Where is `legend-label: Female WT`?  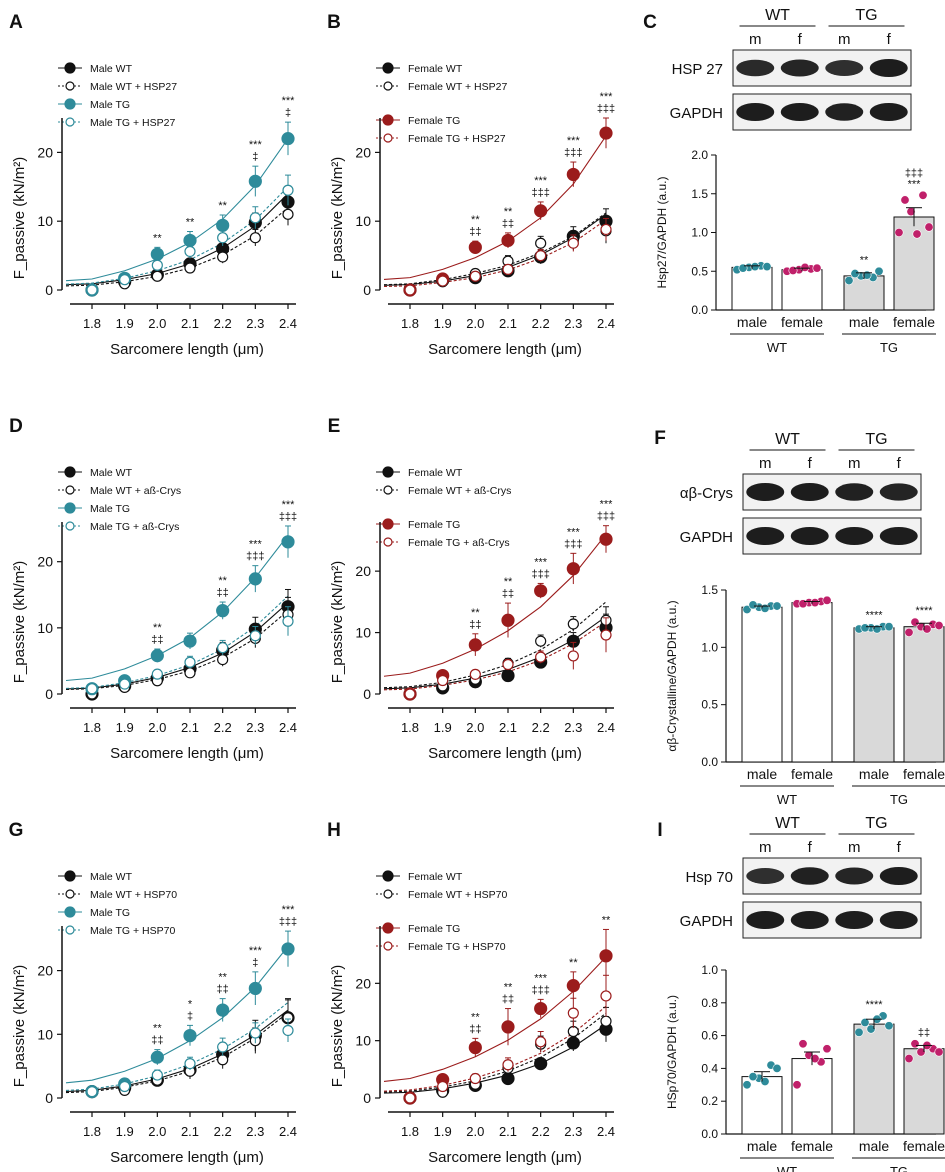
legend-label: Female WT is located at coordinates (435, 69).